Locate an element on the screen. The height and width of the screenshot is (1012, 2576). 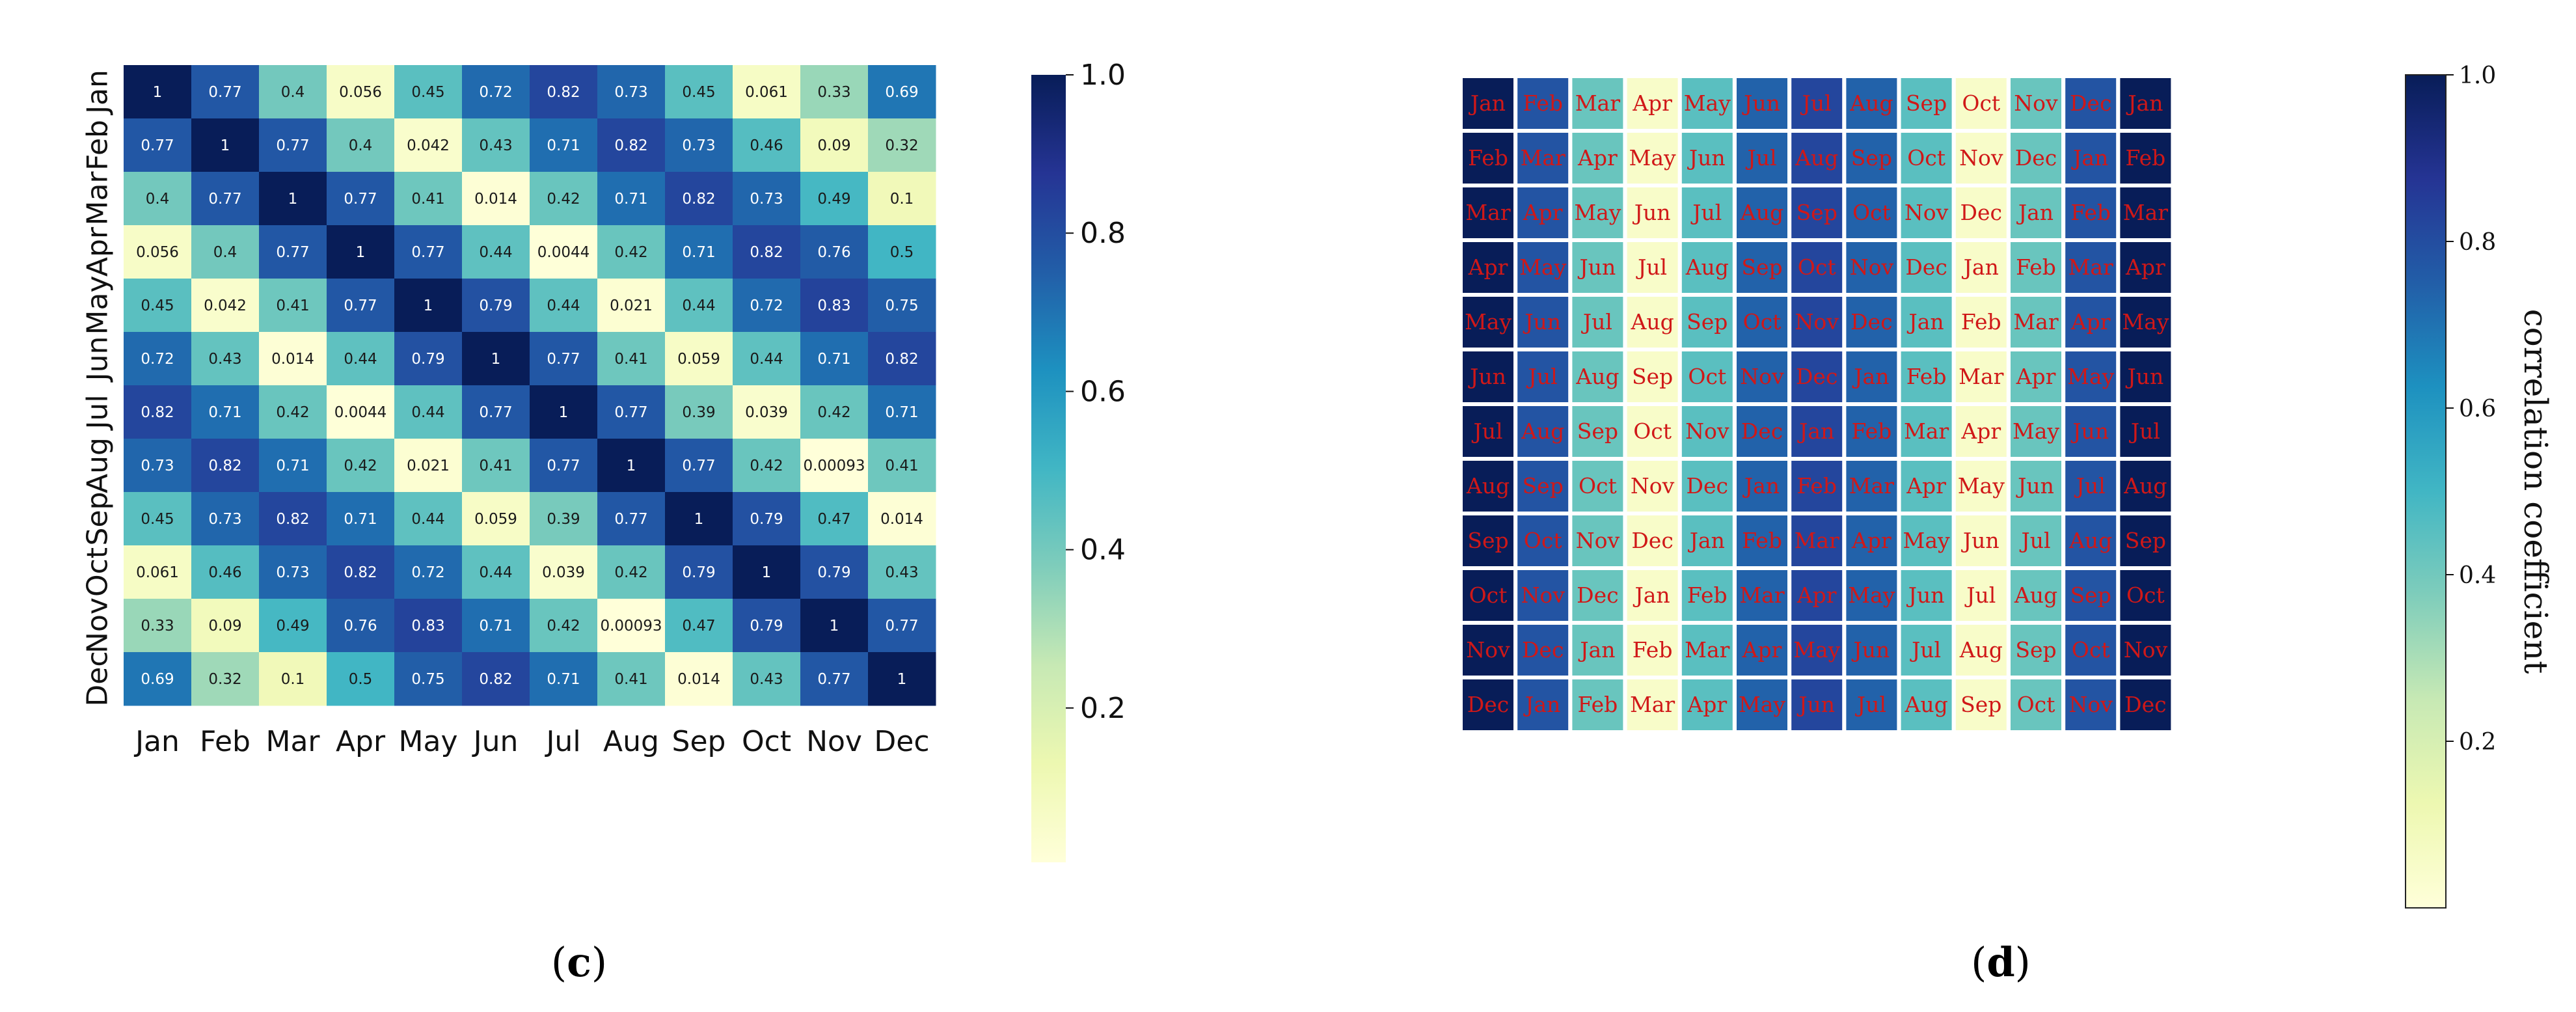
colorbar-tick-label: 0.6 is located at coordinates (2477, 409).